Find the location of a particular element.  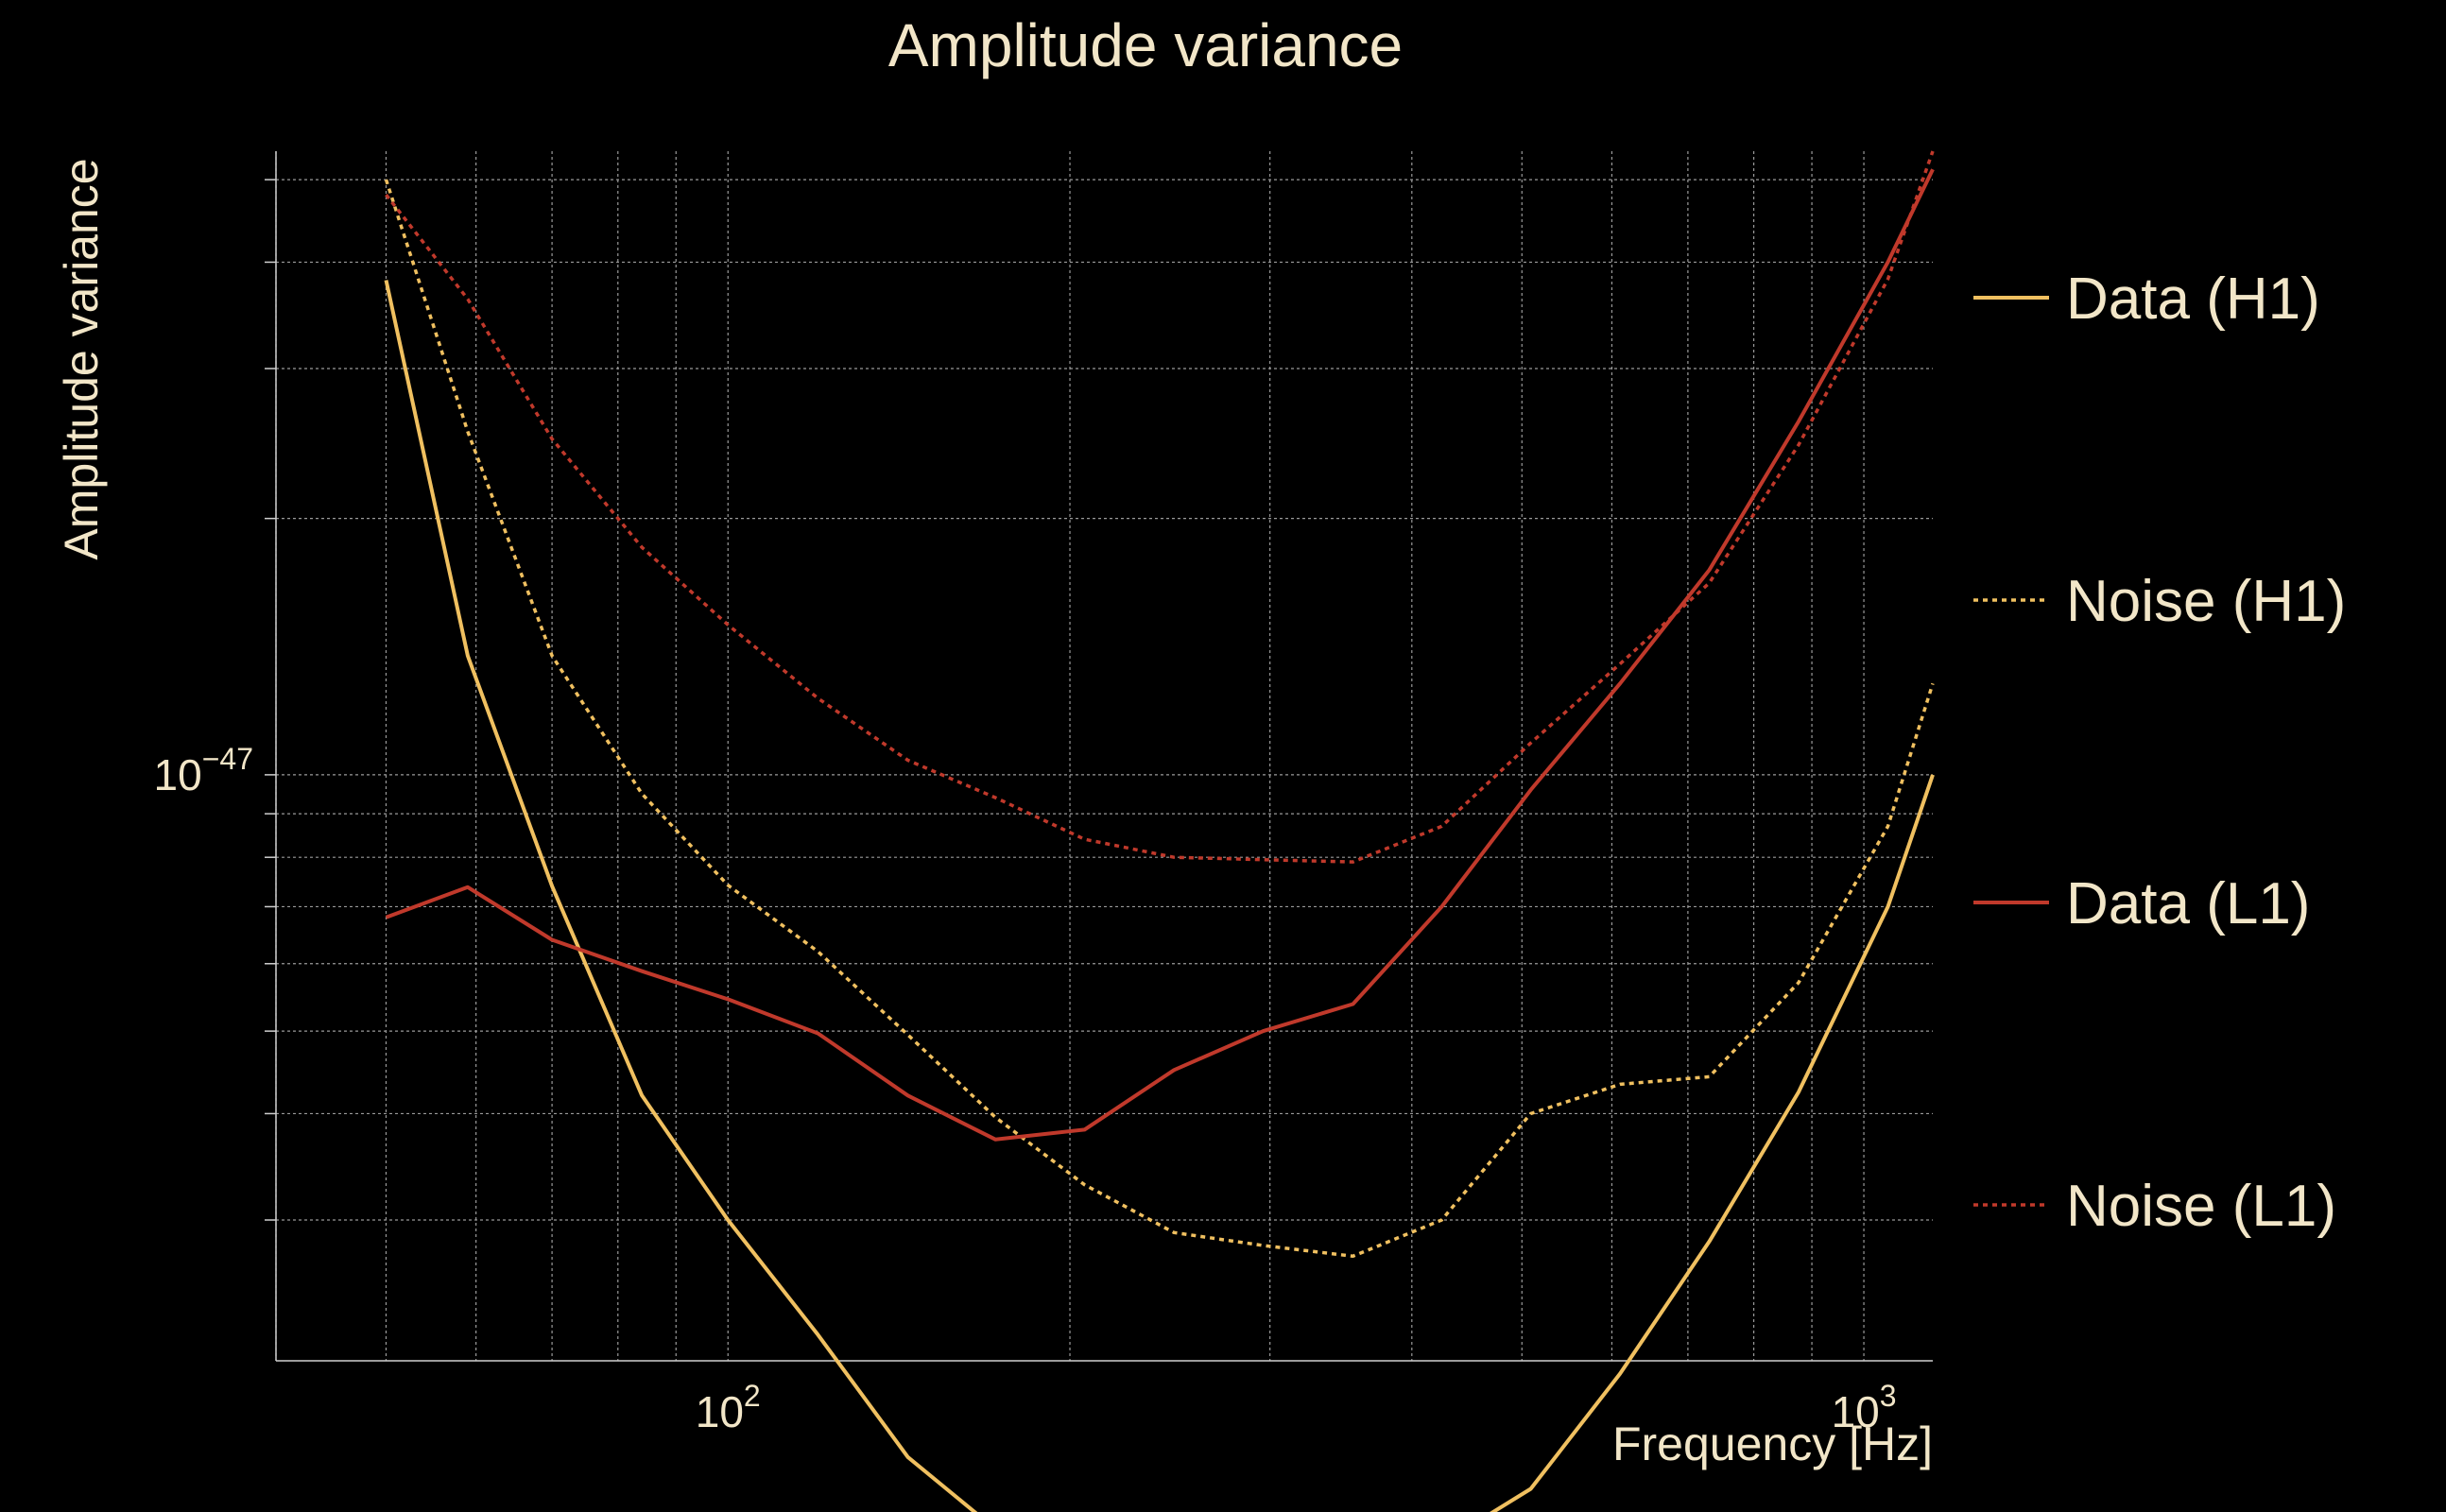

y-tick-exponent: −47 is located at coordinates (227, 759).